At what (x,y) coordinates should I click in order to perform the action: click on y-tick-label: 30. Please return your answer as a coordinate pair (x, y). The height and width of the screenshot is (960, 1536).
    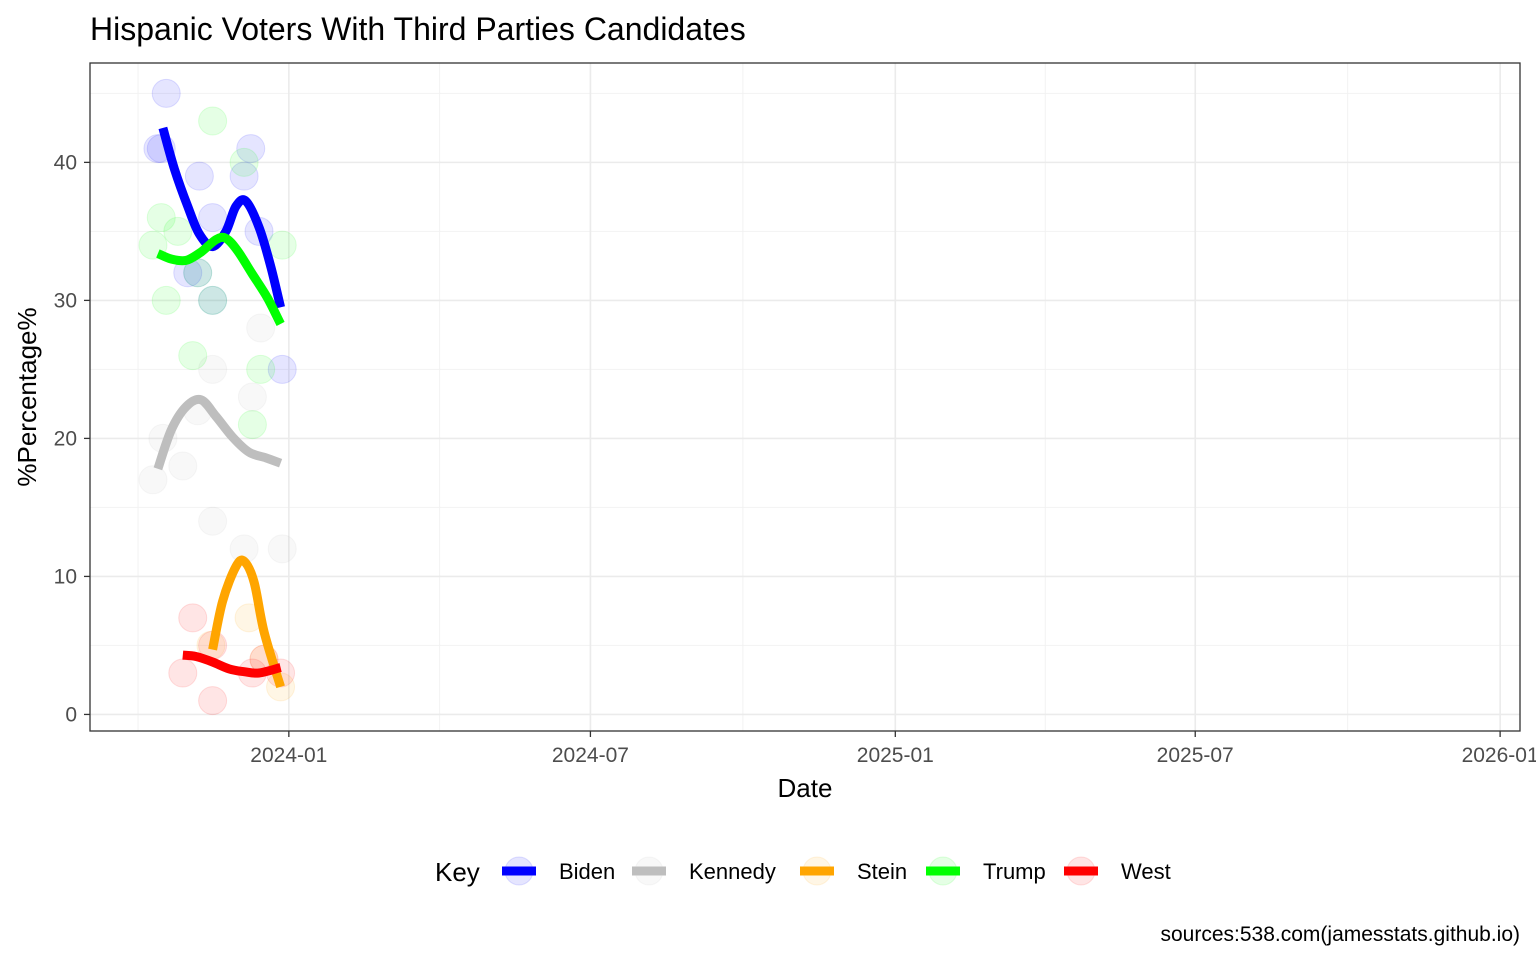
    Looking at the image, I should click on (65, 300).